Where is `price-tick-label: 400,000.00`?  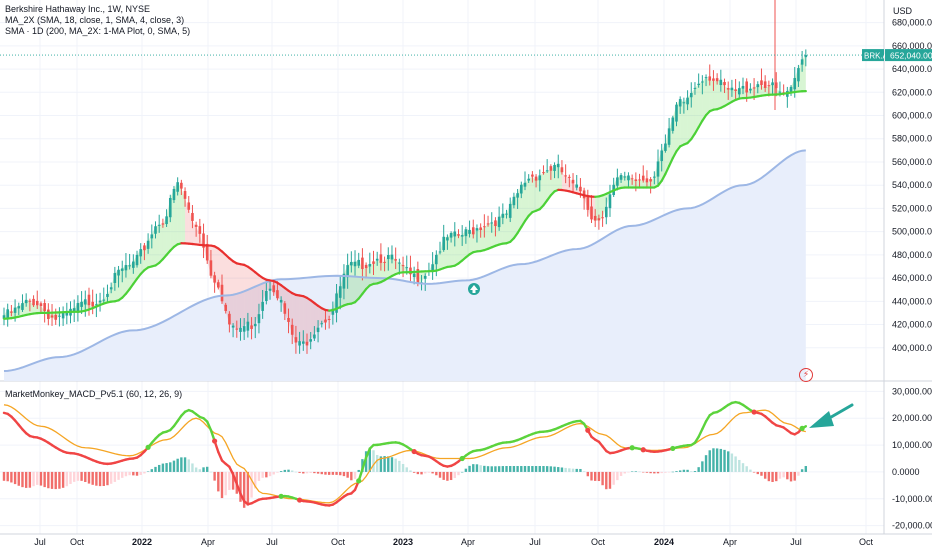
price-tick-label: 400,000.00 is located at coordinates (912, 348).